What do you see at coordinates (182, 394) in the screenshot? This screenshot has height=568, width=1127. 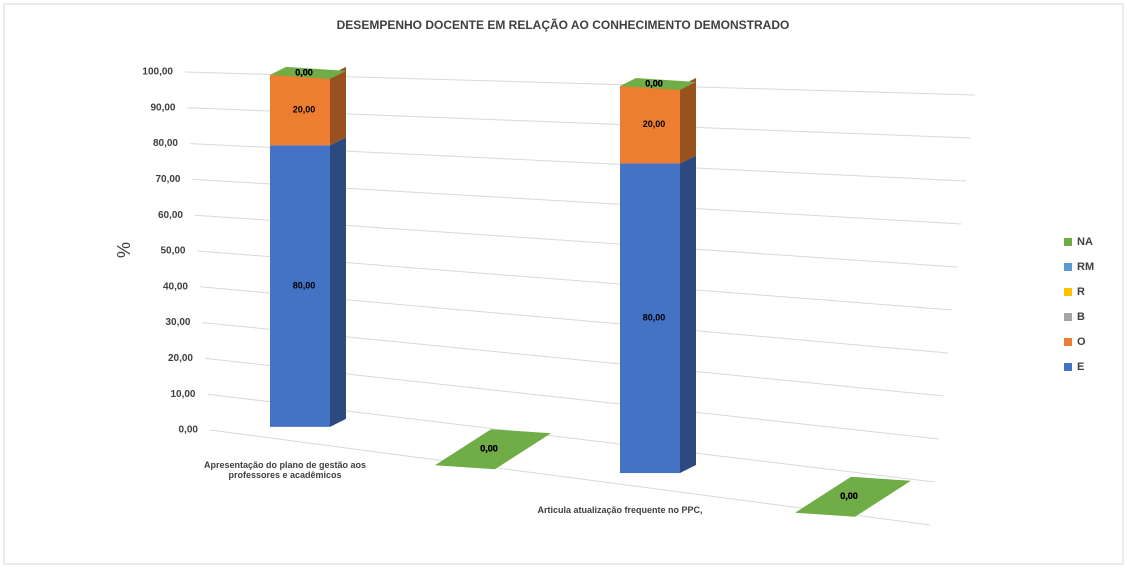 I see `y-tick-label: 10,00` at bounding box center [182, 394].